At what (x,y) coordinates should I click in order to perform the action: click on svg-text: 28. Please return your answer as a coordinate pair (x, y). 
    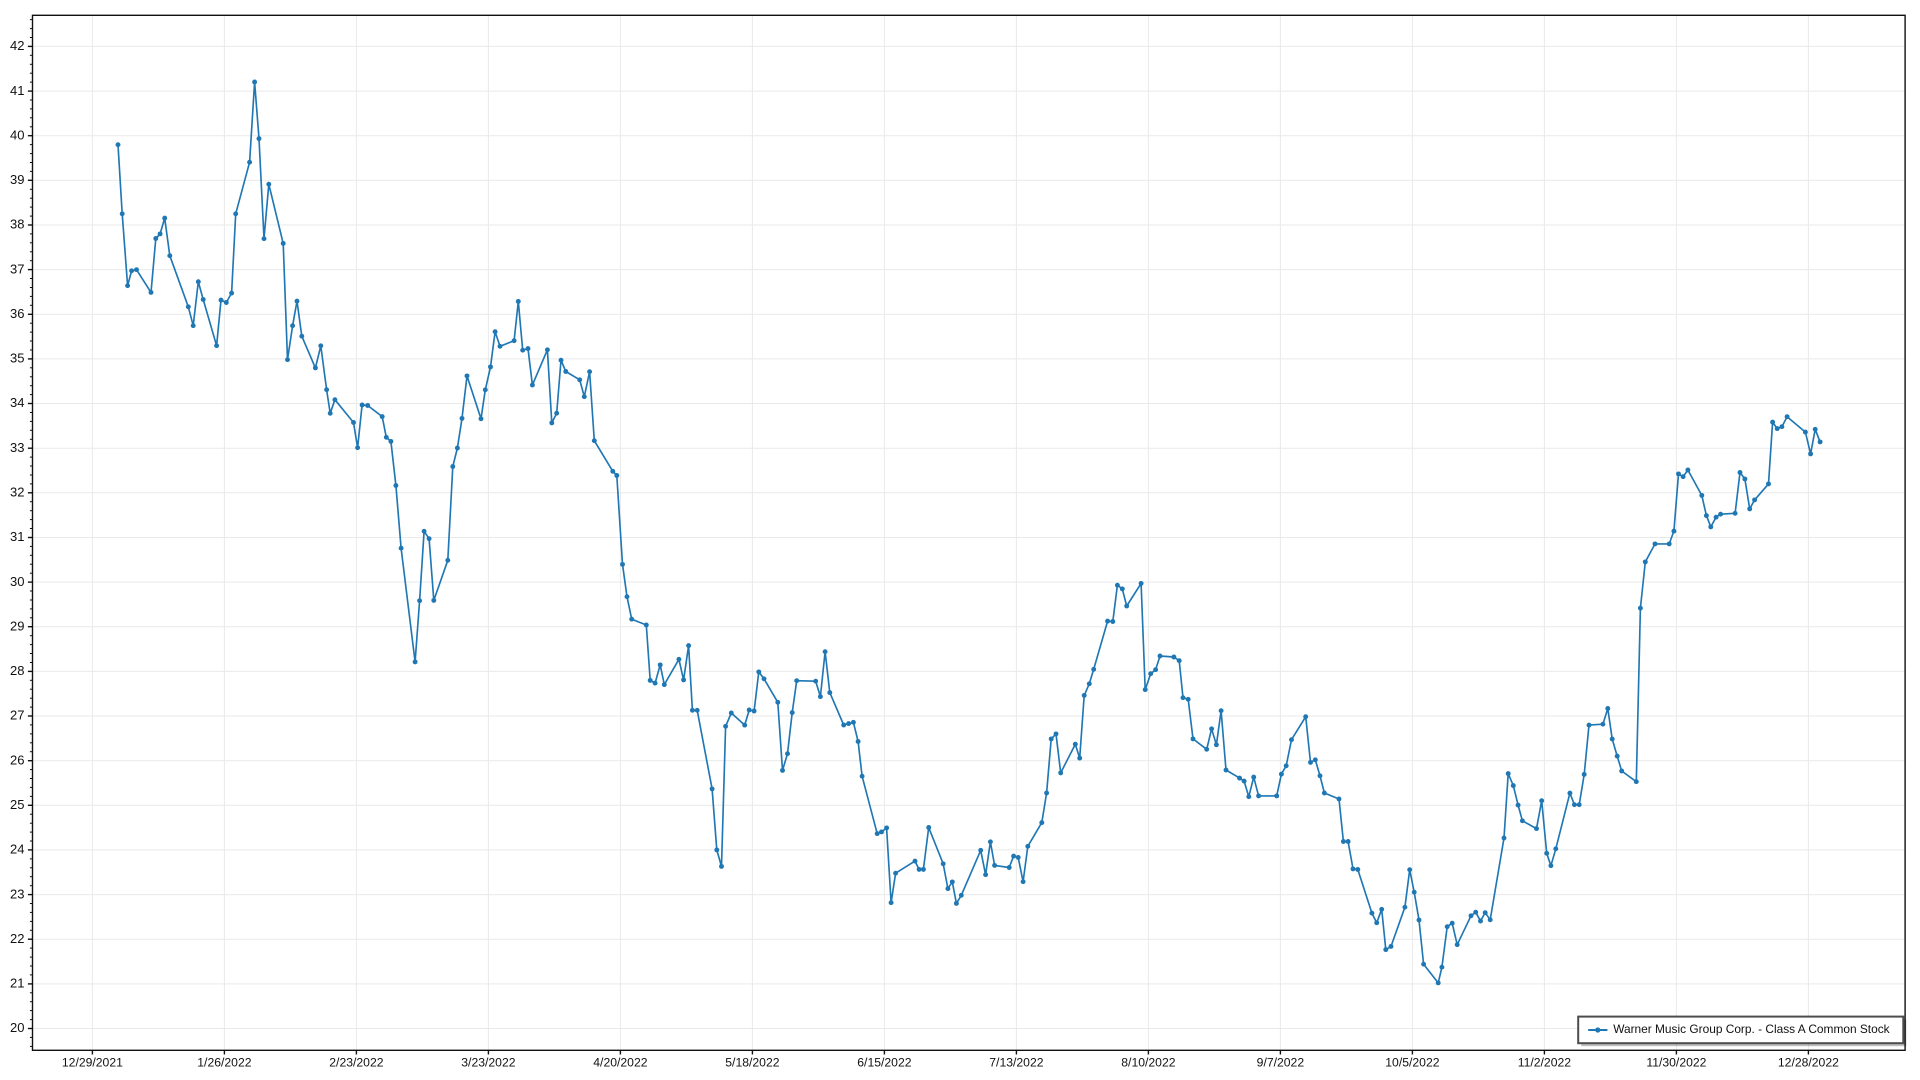
    Looking at the image, I should click on (17, 670).